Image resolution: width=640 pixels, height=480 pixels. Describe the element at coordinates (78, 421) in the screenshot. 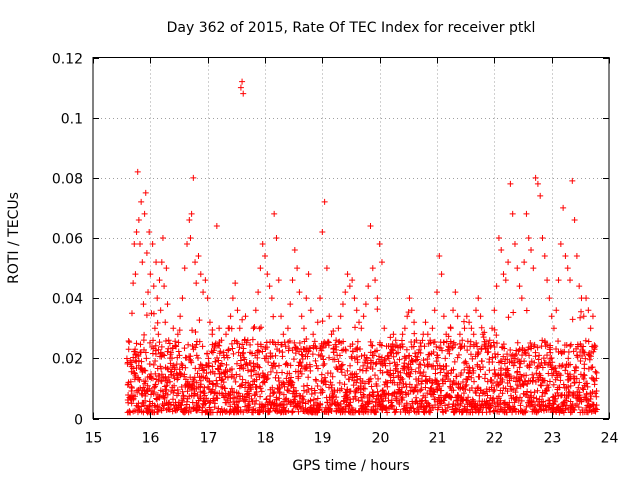

I see `y-tick-label: 0` at that location.